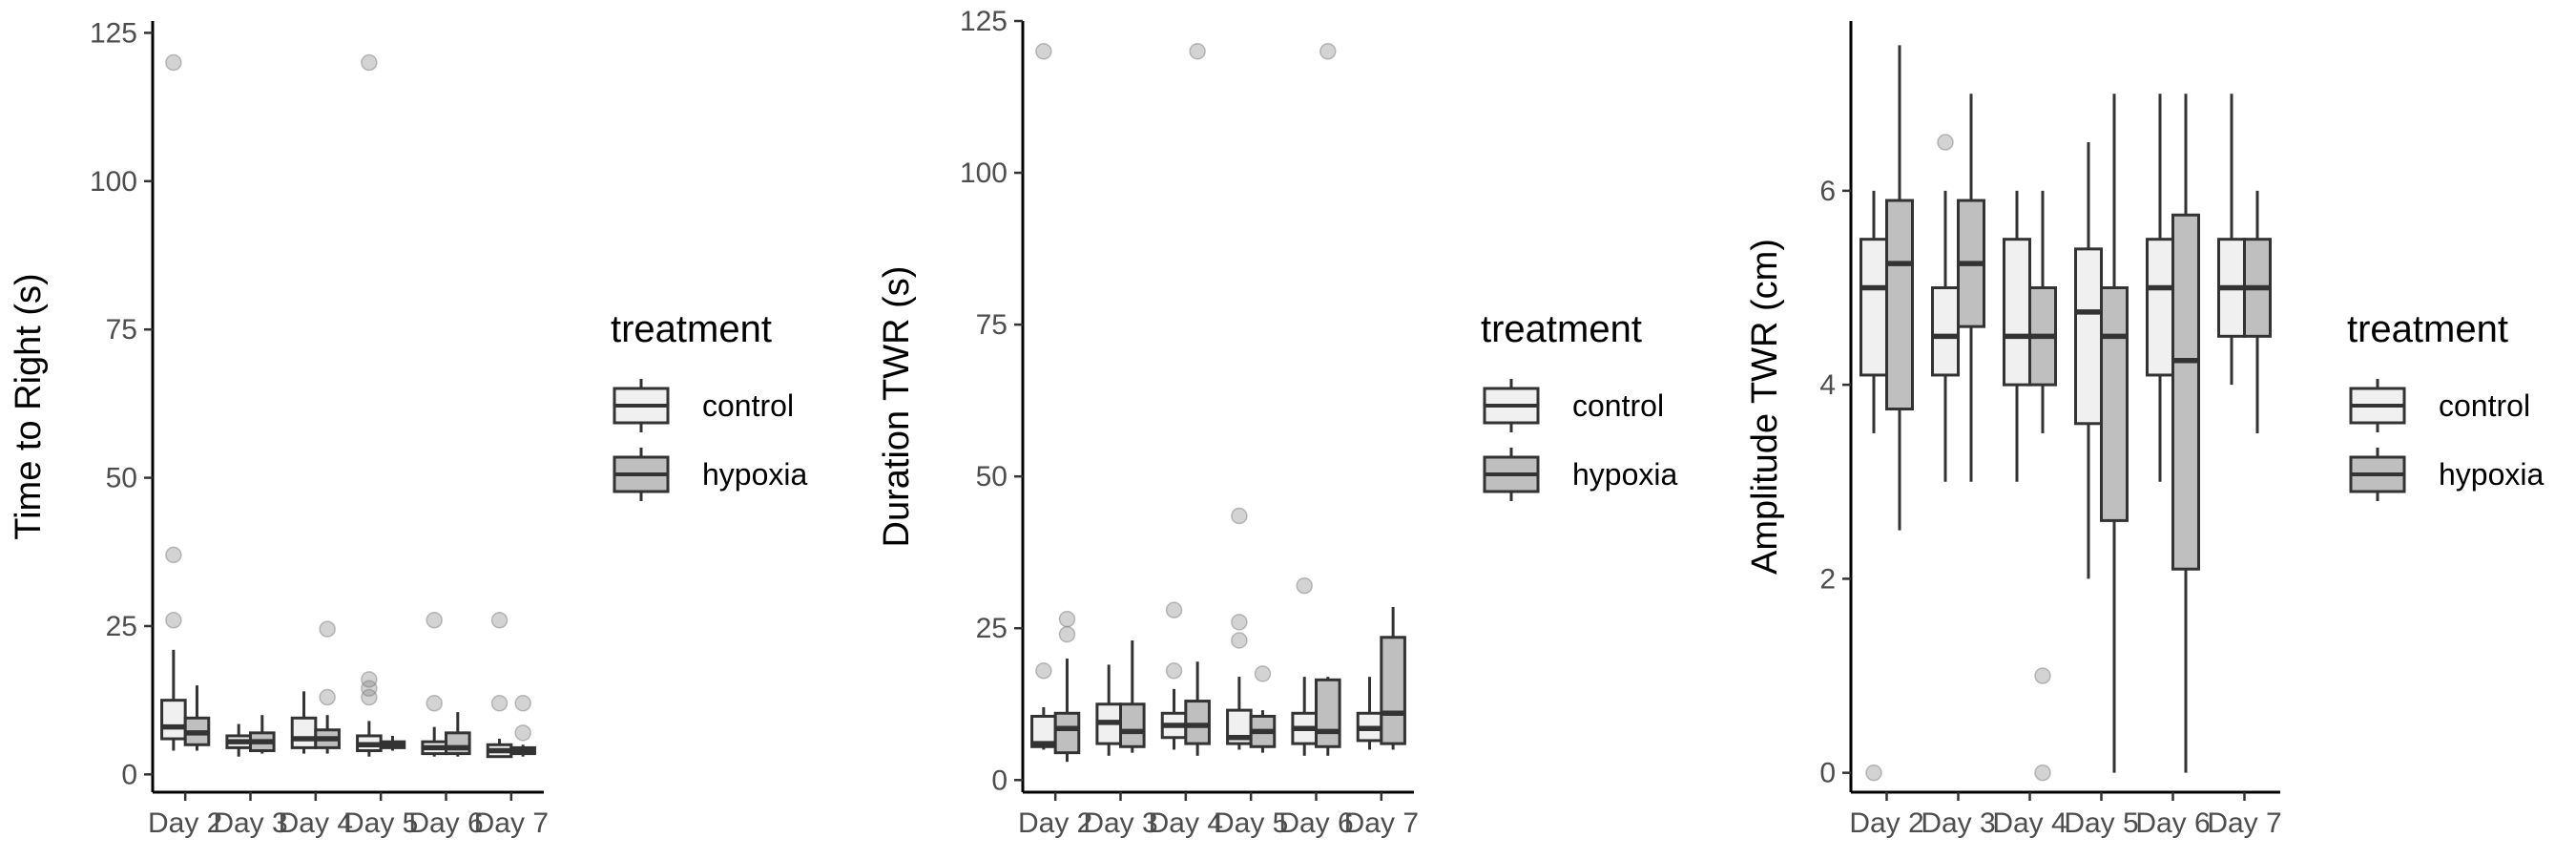 The height and width of the screenshot is (859, 2576). What do you see at coordinates (1765, 407) in the screenshot?
I see `y-axis-title: Amplitude TWR (cm)` at bounding box center [1765, 407].